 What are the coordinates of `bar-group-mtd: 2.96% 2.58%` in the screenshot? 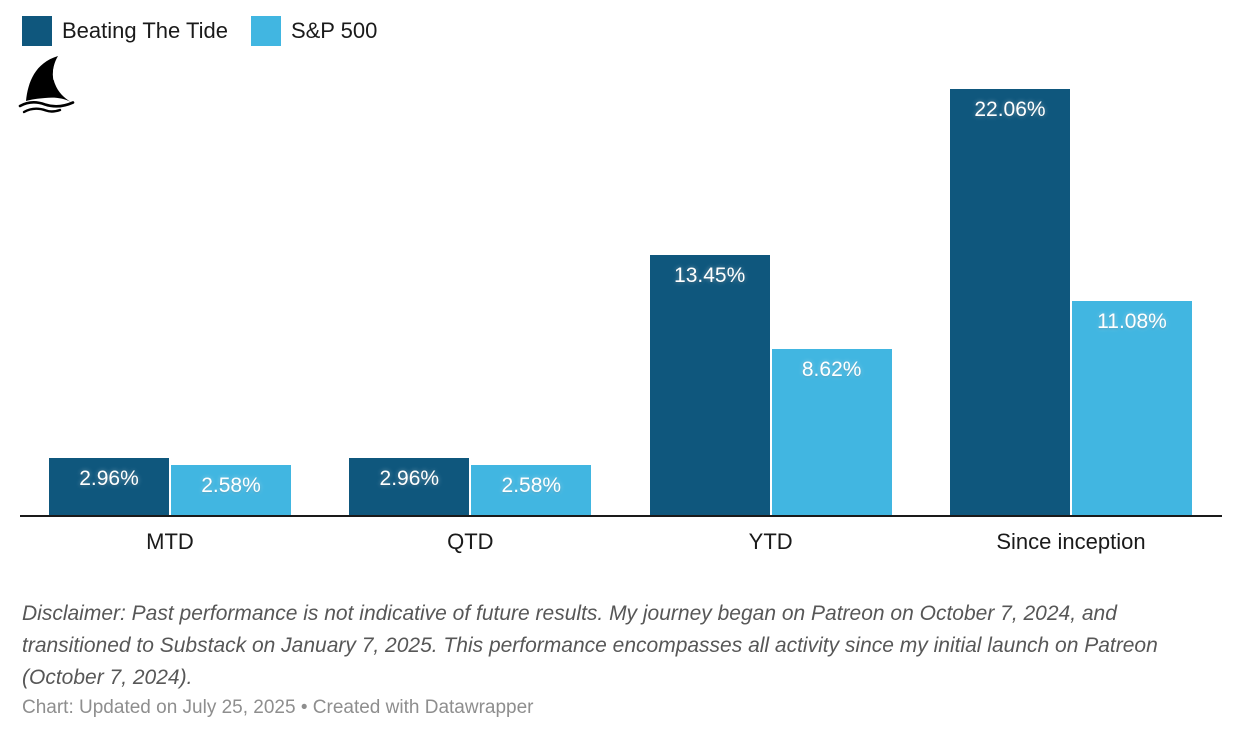 It's located at (170, 486).